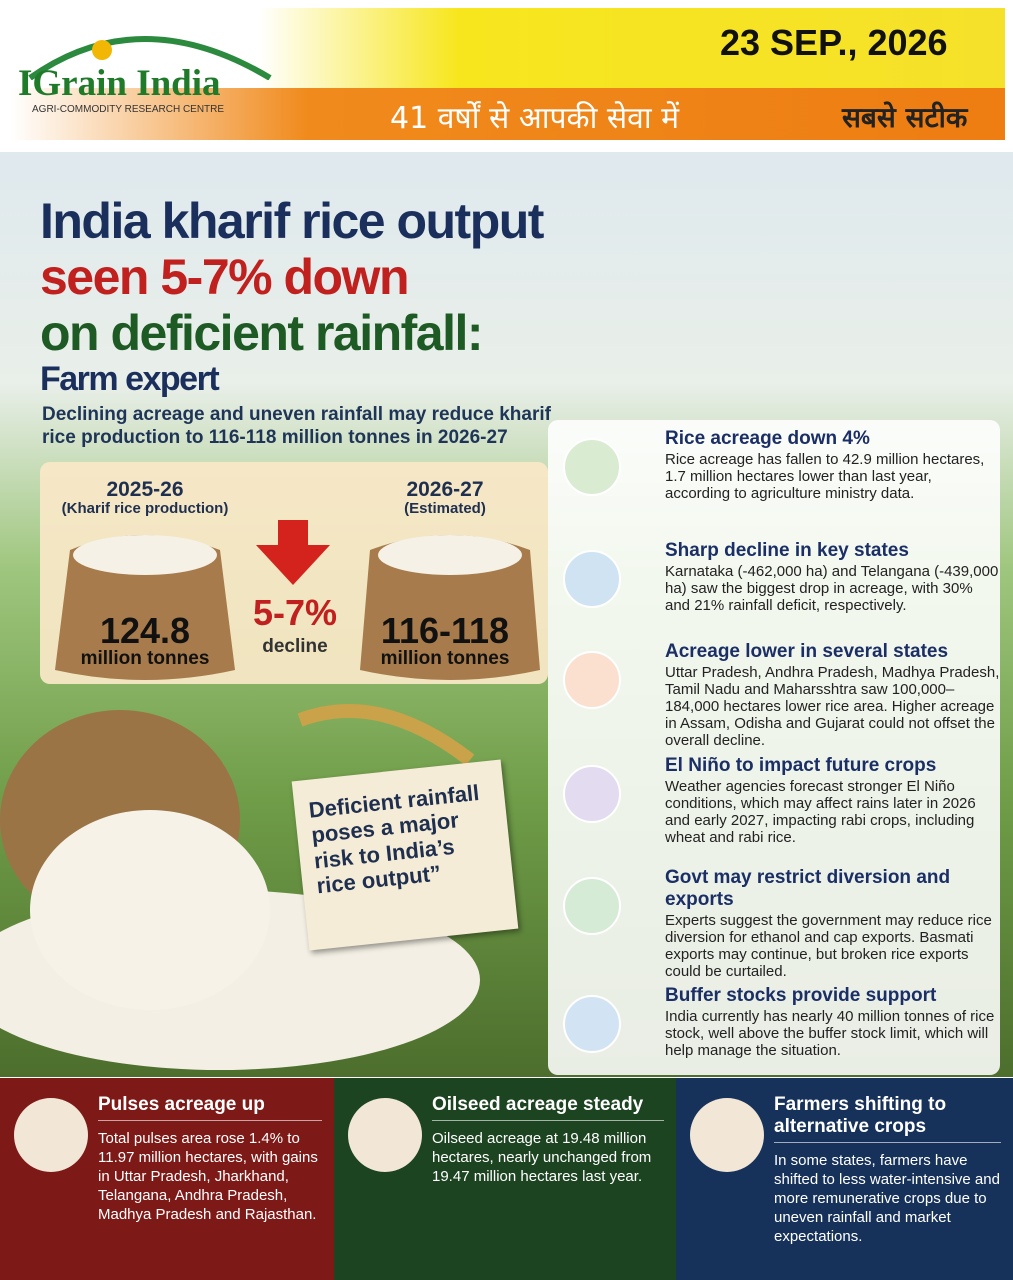 This screenshot has height=1280, width=1013. What do you see at coordinates (145, 630) in the screenshot?
I see `left-value: 124.8` at bounding box center [145, 630].